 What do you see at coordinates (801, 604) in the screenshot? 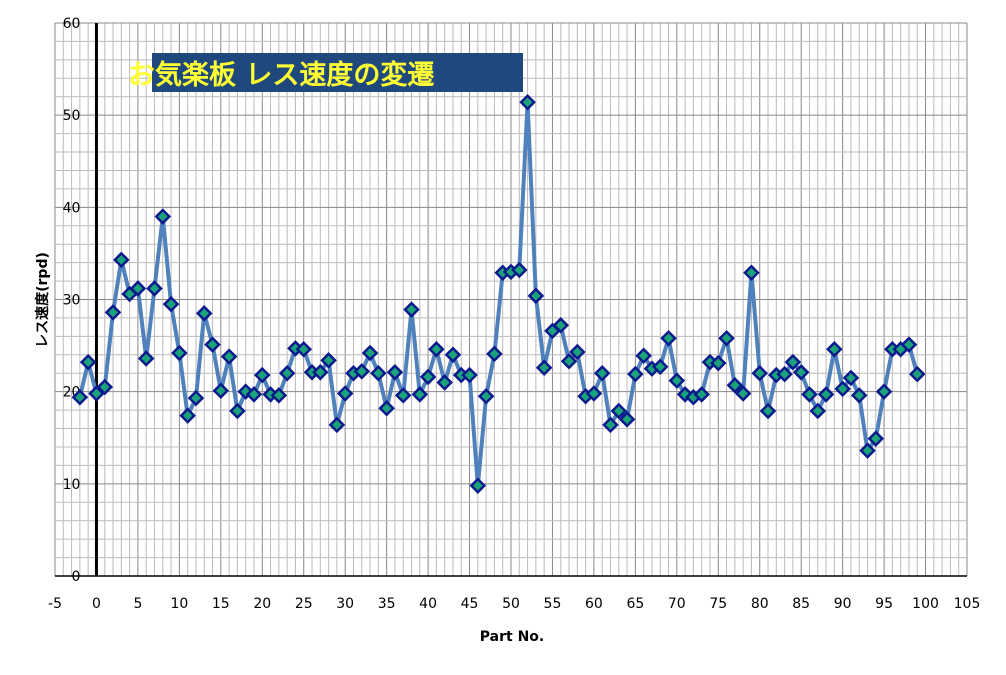
I see `x-tick-label: 85` at bounding box center [801, 604].